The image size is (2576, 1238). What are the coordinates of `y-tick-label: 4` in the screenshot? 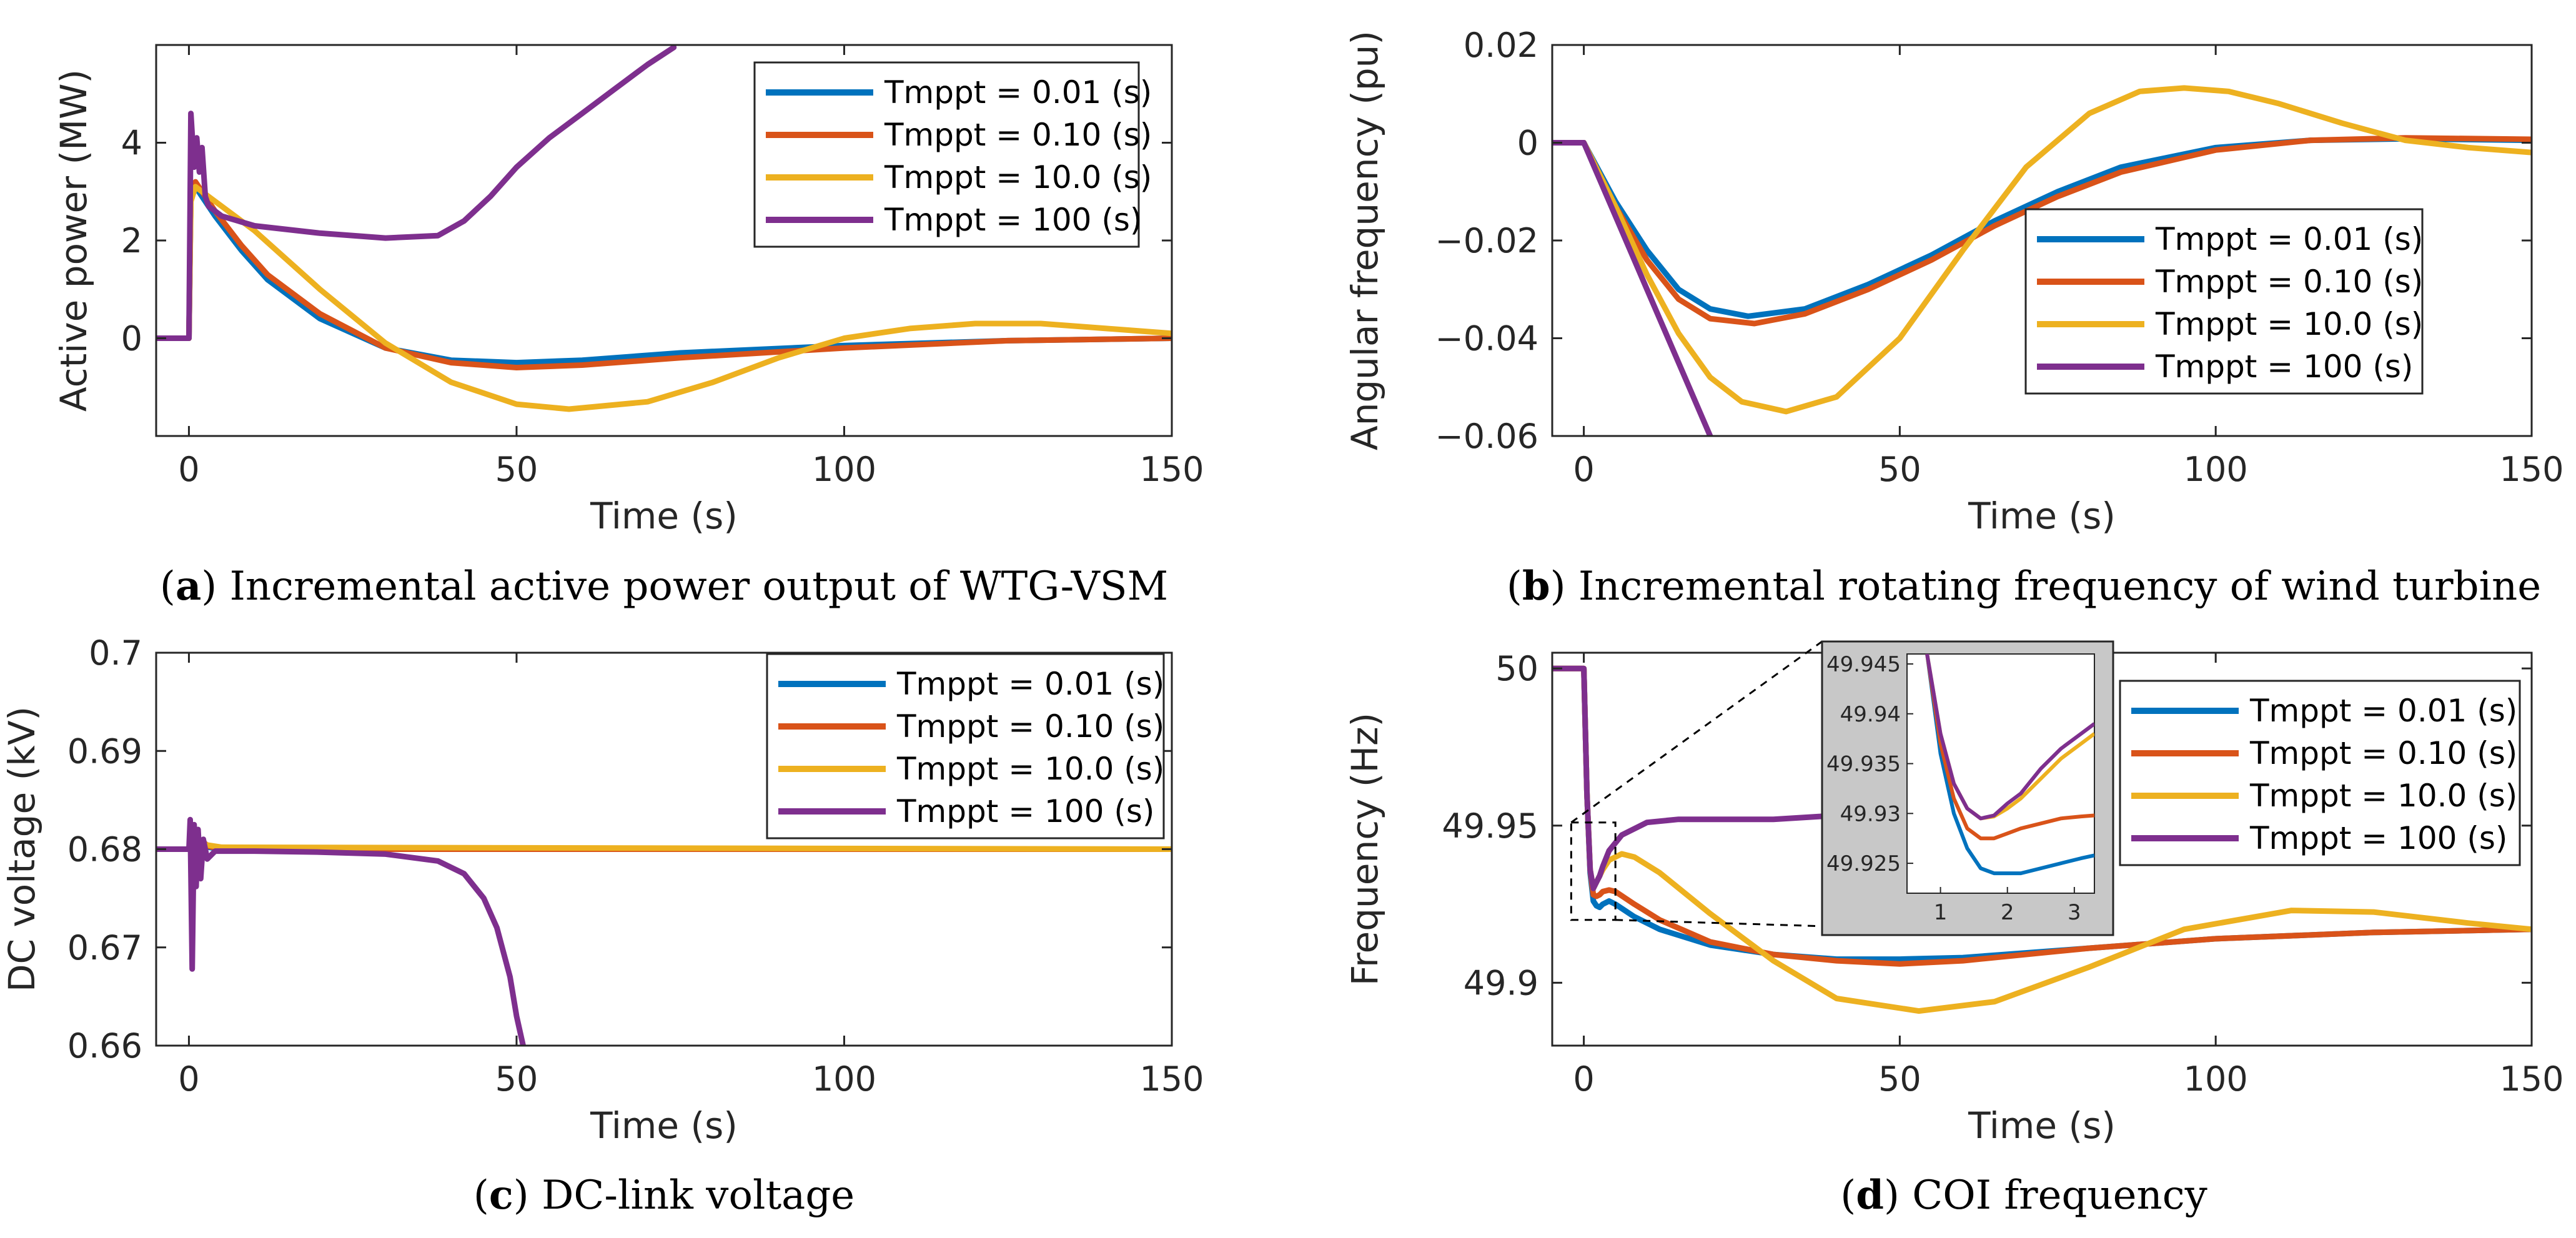 It's located at (131, 143).